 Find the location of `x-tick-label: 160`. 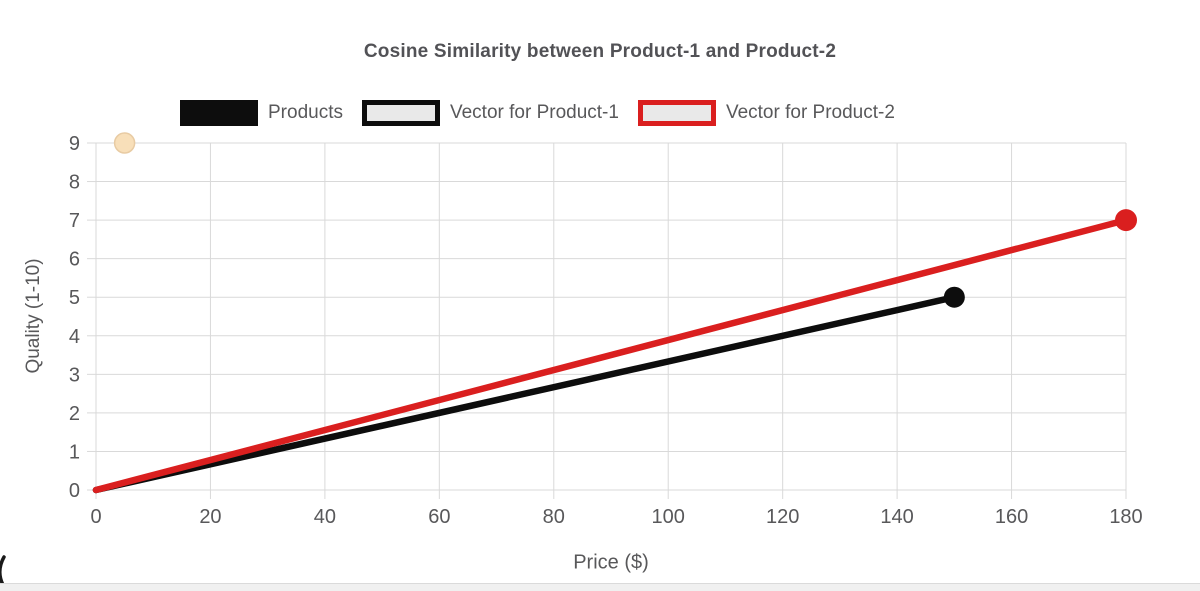

x-tick-label: 160 is located at coordinates (1011, 517).